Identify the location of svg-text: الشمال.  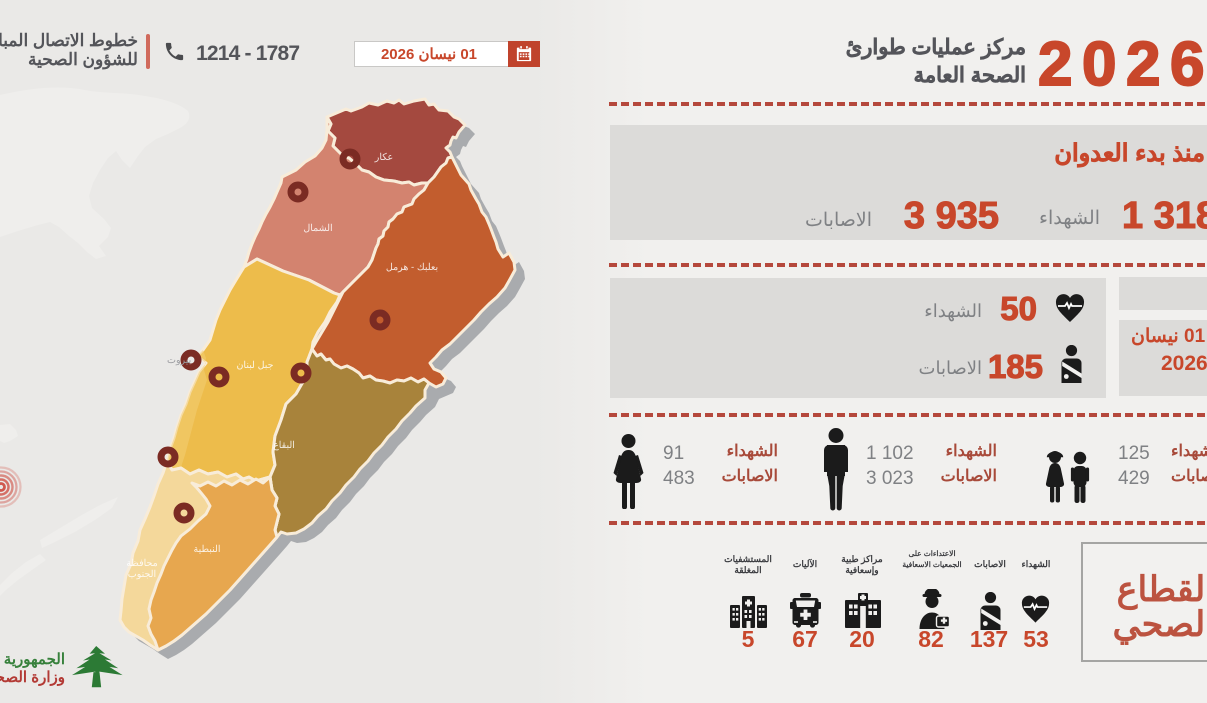
(317, 228).